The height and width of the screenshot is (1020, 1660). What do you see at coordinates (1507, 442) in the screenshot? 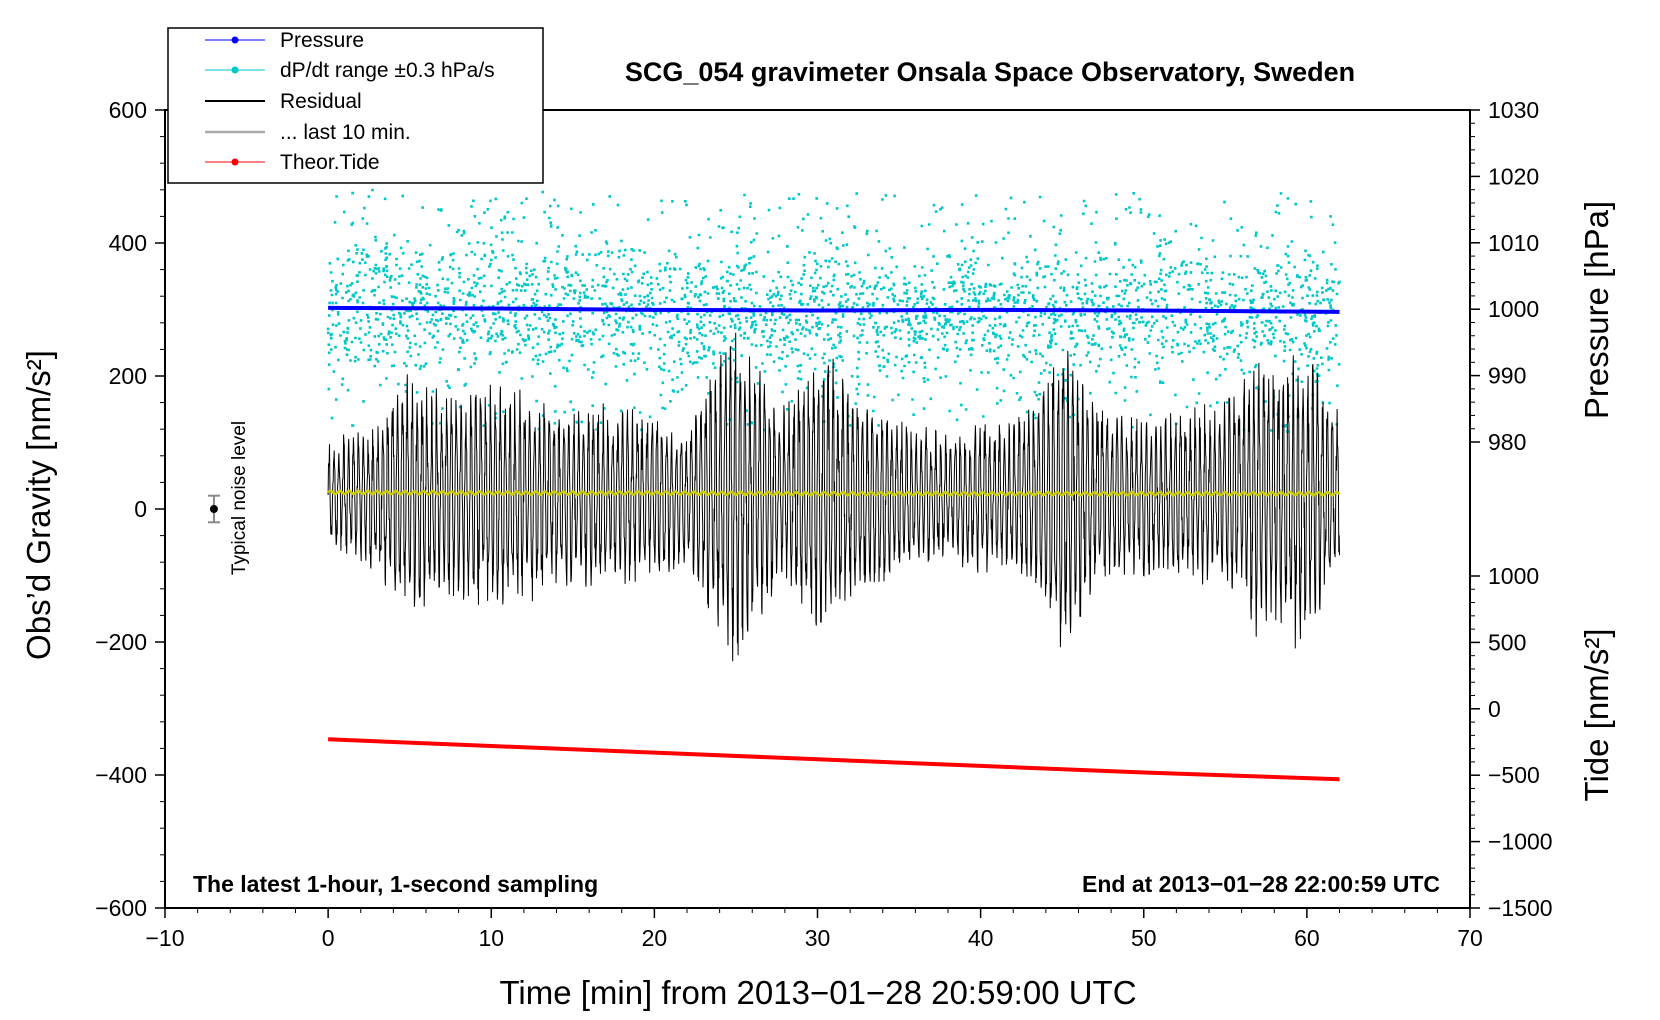
I see `pressure-tick-label: 980` at bounding box center [1507, 442].